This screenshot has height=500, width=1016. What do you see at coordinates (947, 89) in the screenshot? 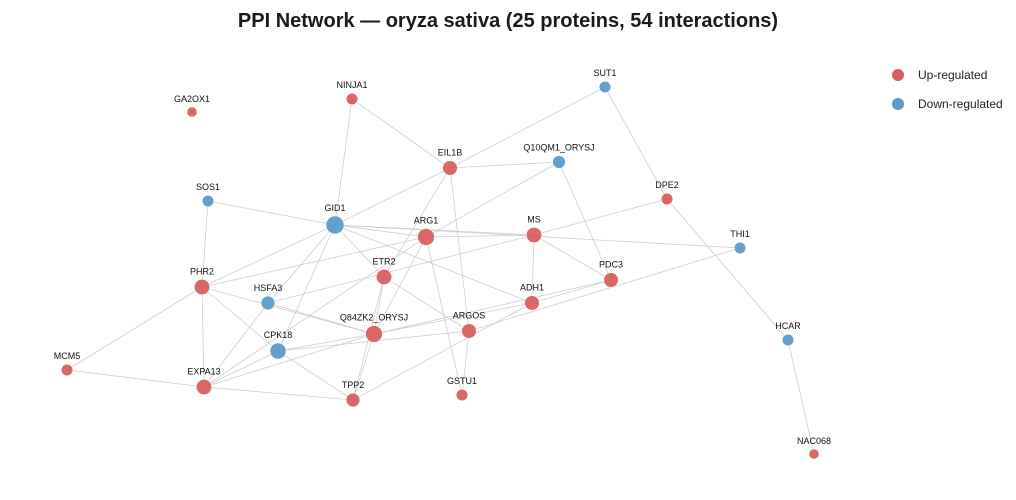
I see `legend: Up-regulated Down-regulated` at bounding box center [947, 89].